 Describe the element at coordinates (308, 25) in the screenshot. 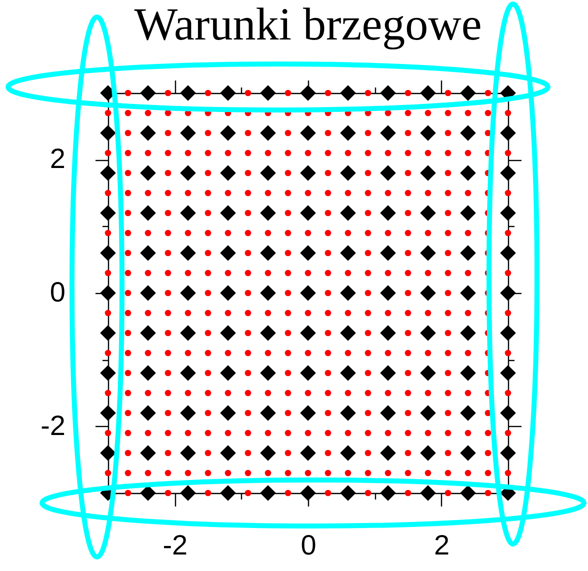

I see `chart-title: Warunki brzegowe` at that location.